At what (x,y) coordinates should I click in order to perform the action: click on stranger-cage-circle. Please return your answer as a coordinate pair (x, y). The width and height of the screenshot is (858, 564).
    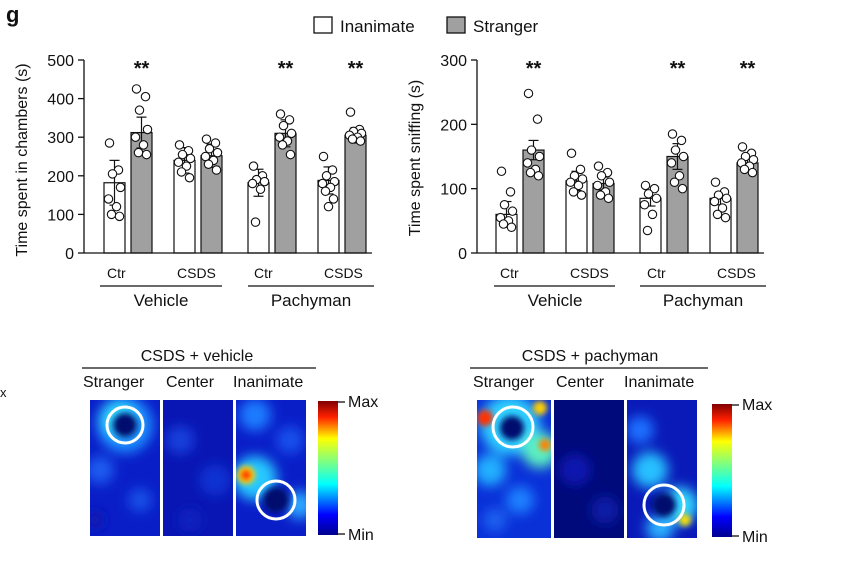
    Looking at the image, I should click on (513, 427).